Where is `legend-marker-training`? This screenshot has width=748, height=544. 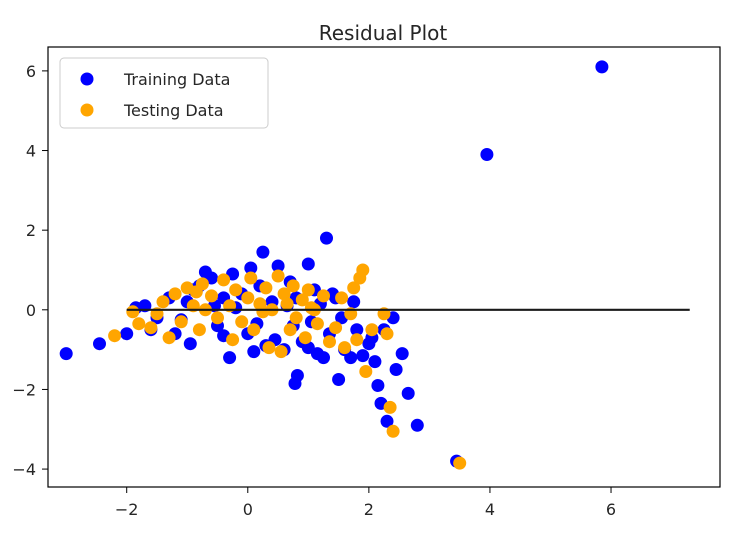 legend-marker-training is located at coordinates (87, 79).